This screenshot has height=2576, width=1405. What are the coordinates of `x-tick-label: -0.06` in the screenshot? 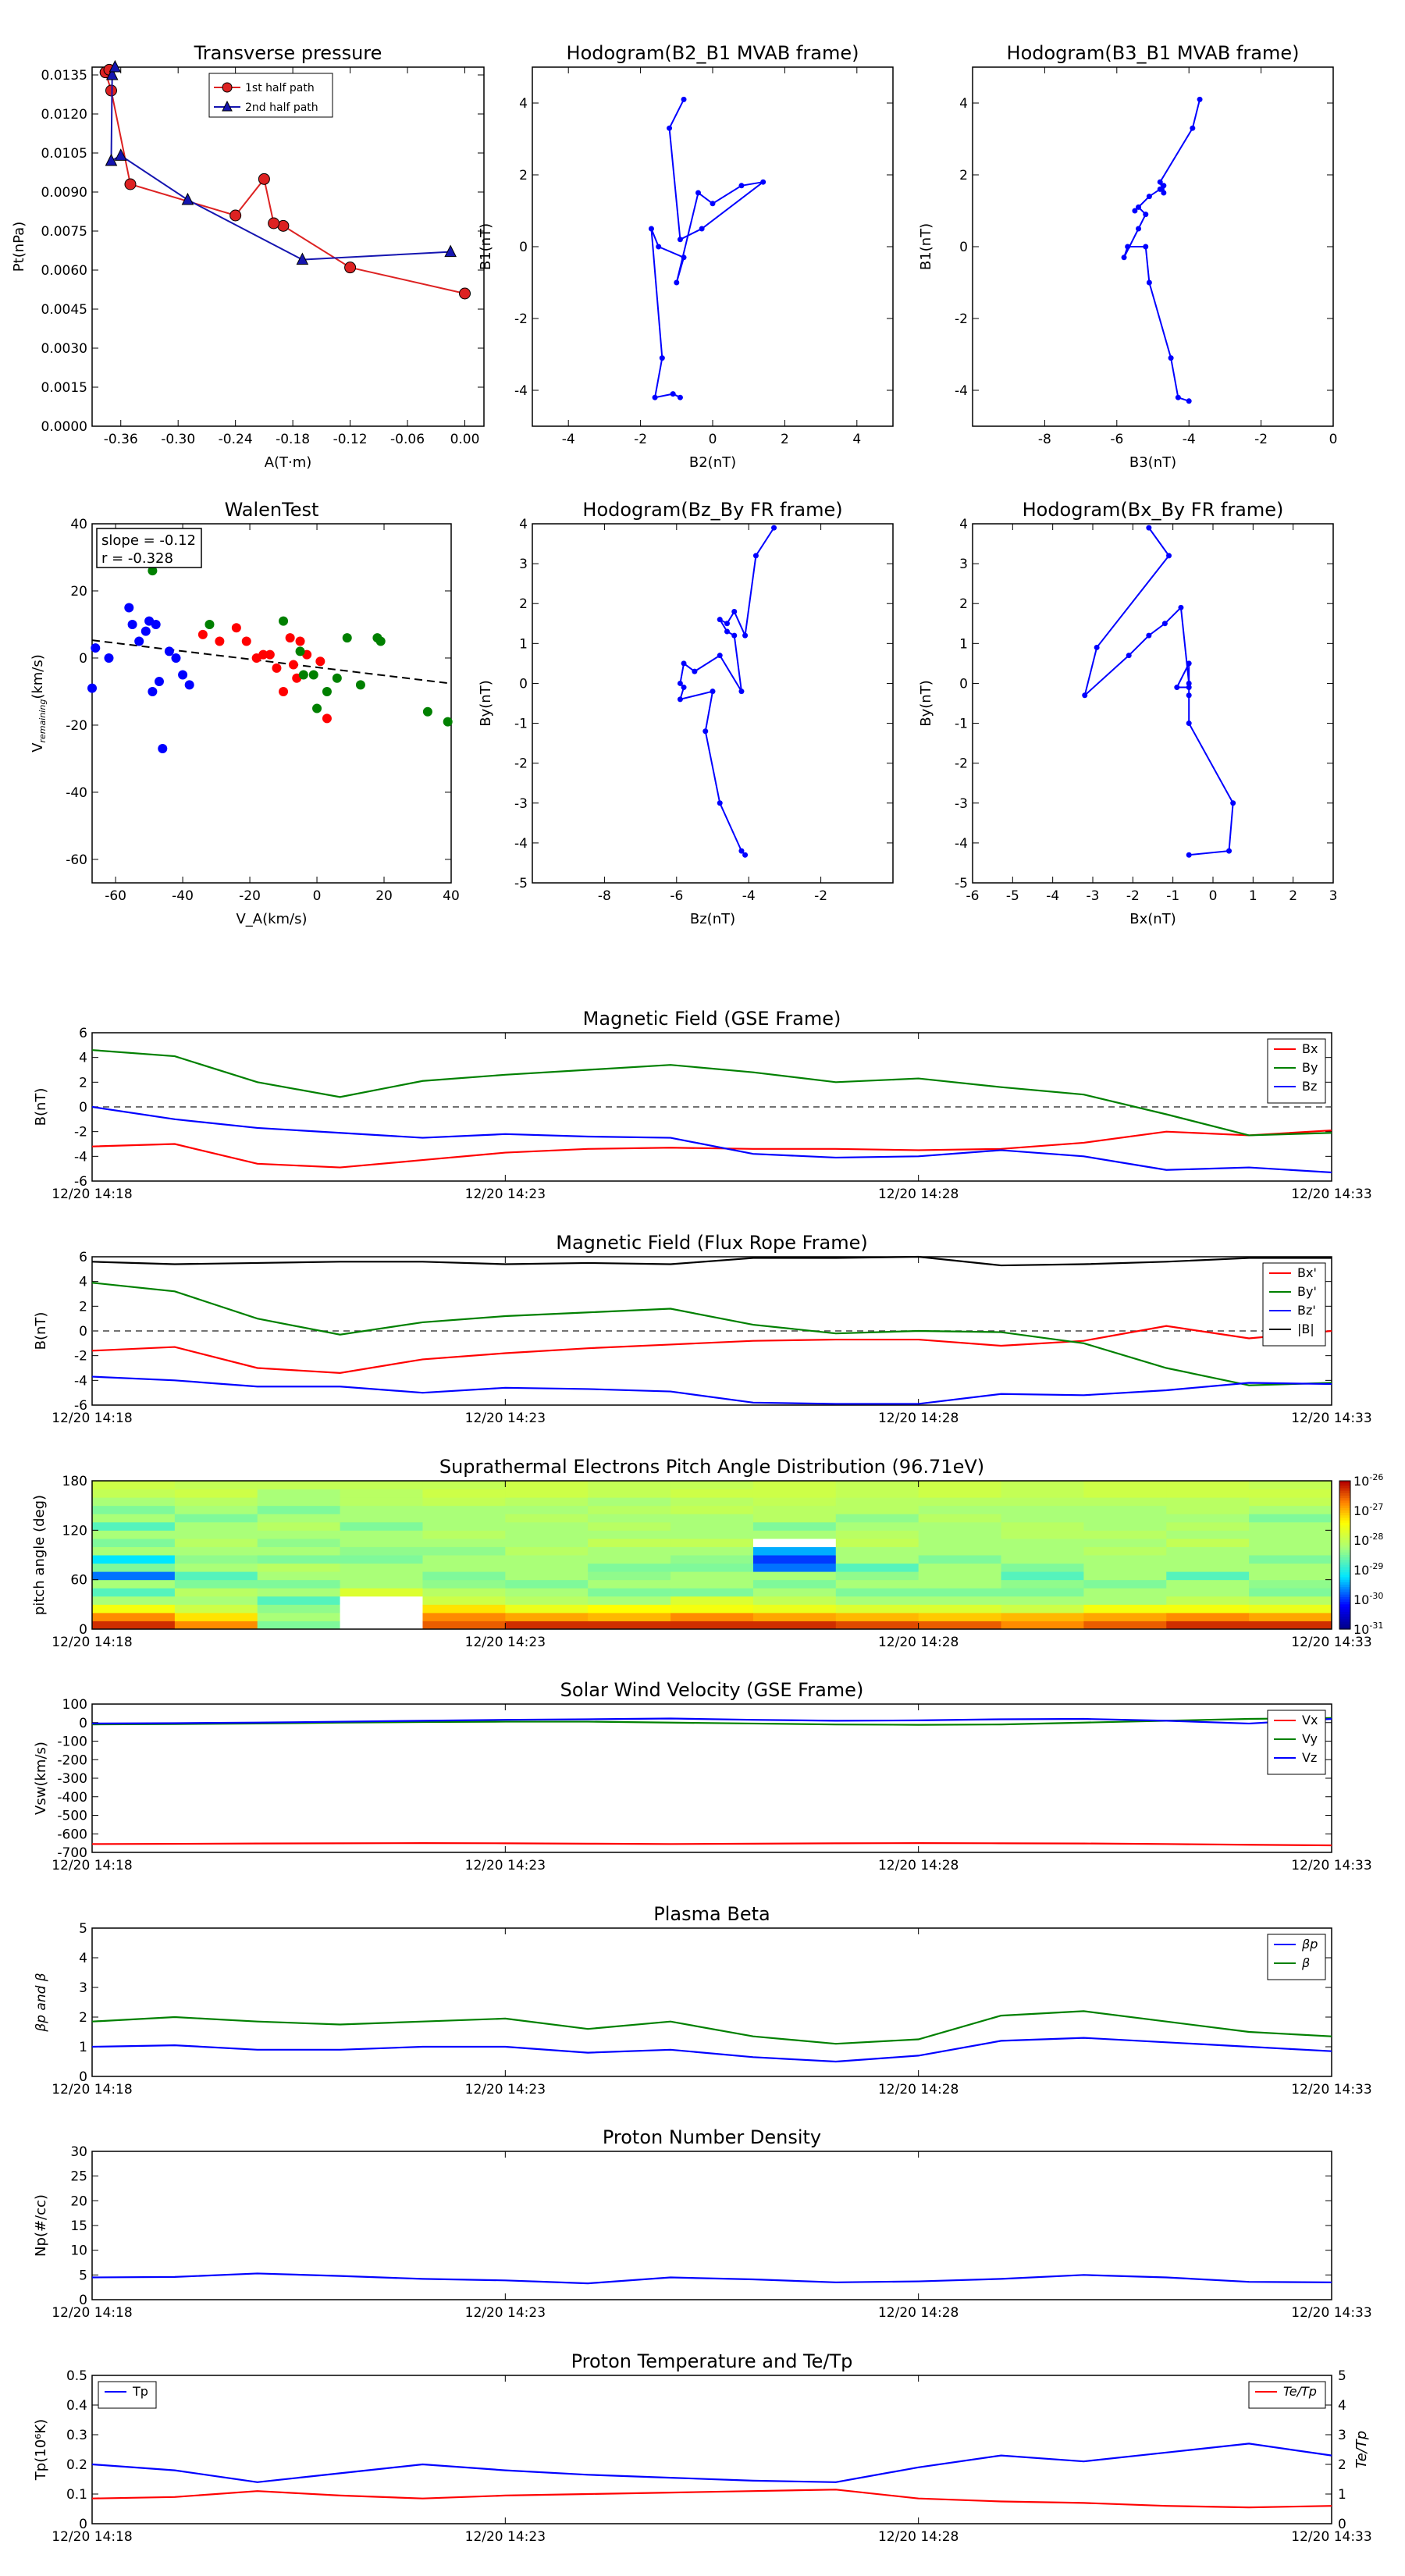 It's located at (408, 439).